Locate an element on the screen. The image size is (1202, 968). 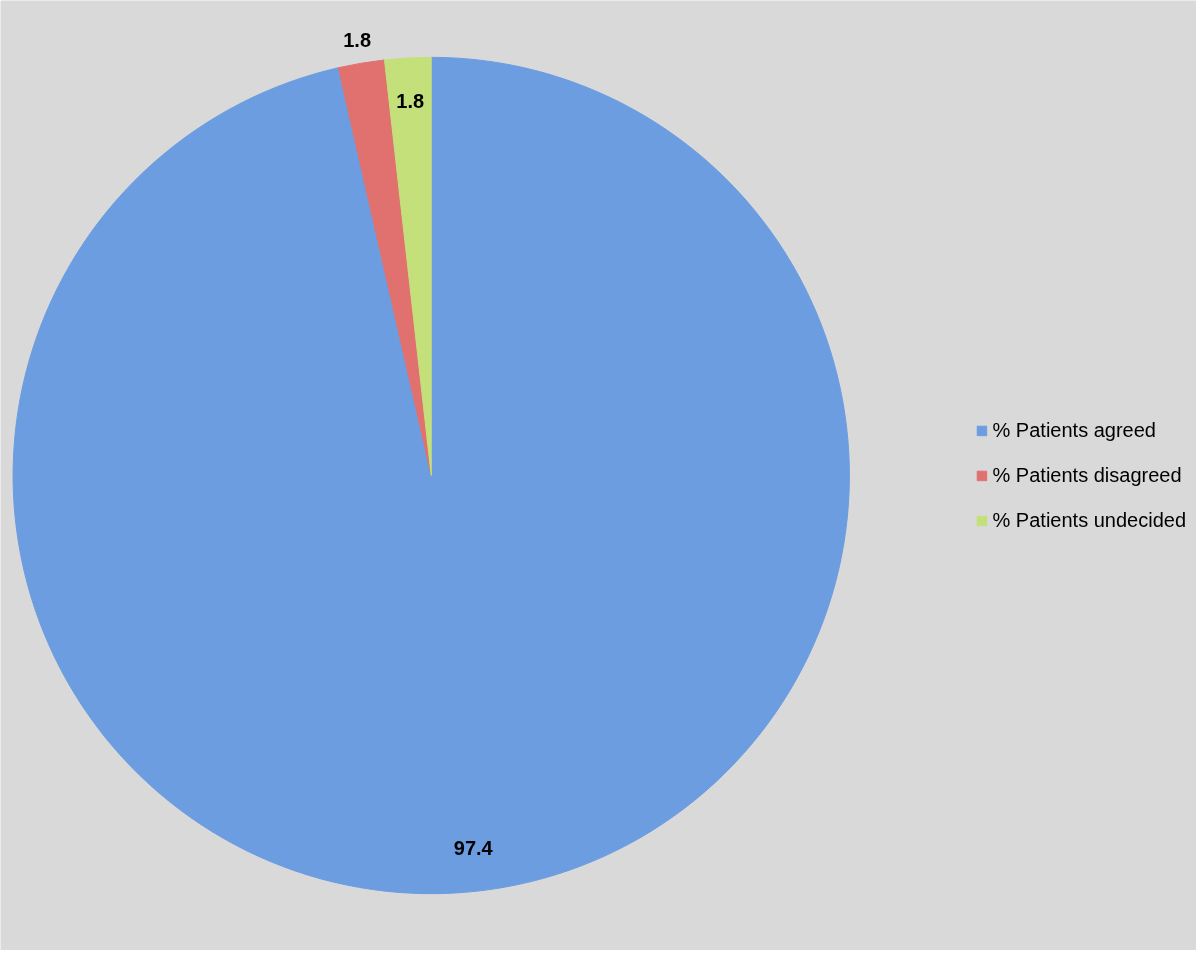
data-label: 97.4 is located at coordinates (473, 848).